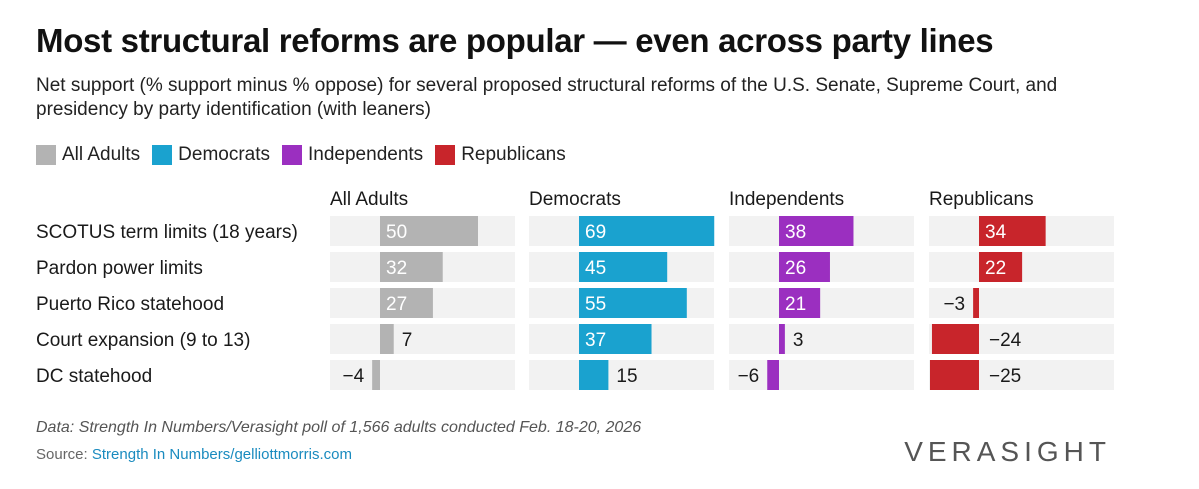 This screenshot has width=1199, height=489. What do you see at coordinates (595, 304) in the screenshot?
I see `data-label-democrats-puerto-rico-statehood: 55` at bounding box center [595, 304].